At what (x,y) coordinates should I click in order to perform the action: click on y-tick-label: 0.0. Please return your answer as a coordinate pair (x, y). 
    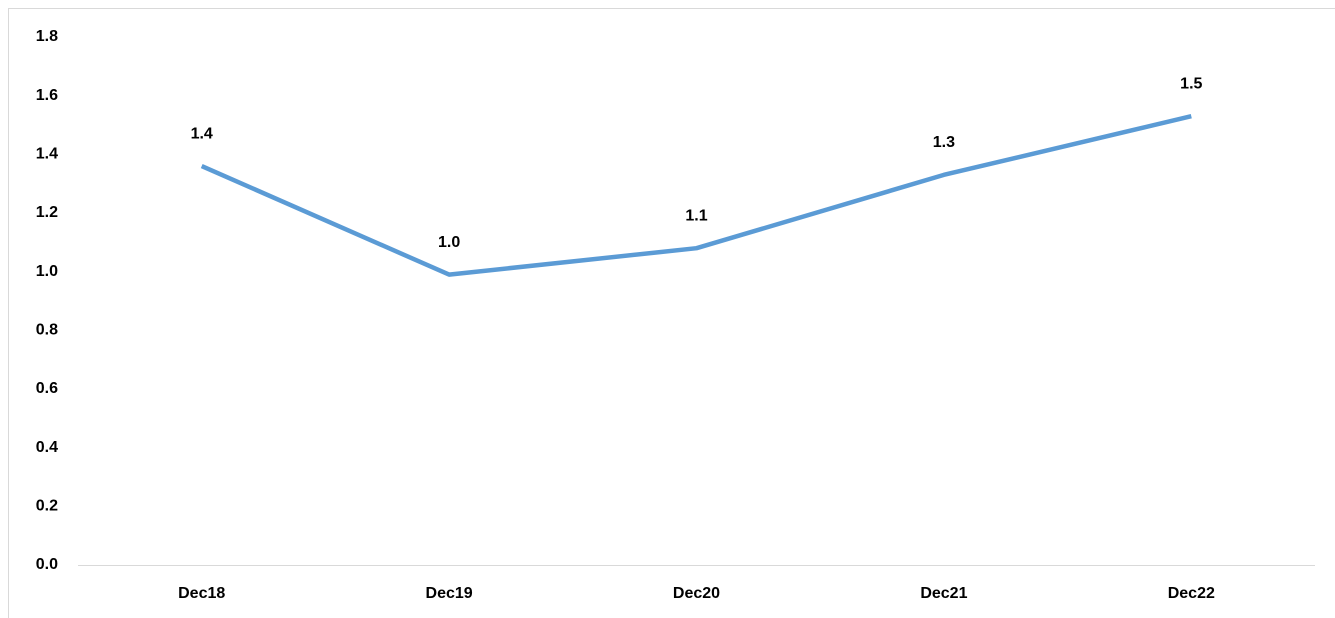
    Looking at the image, I should click on (47, 564).